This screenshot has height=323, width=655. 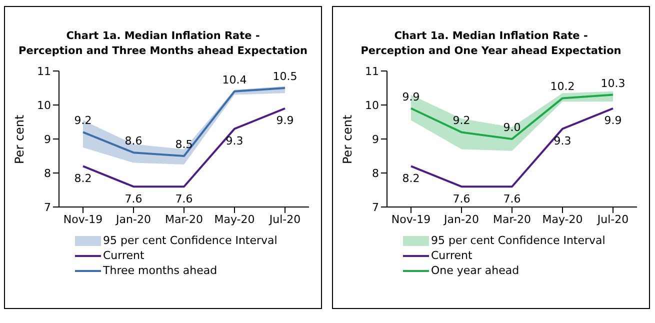 I want to click on legend-label: Three months ahead, so click(x=160, y=270).